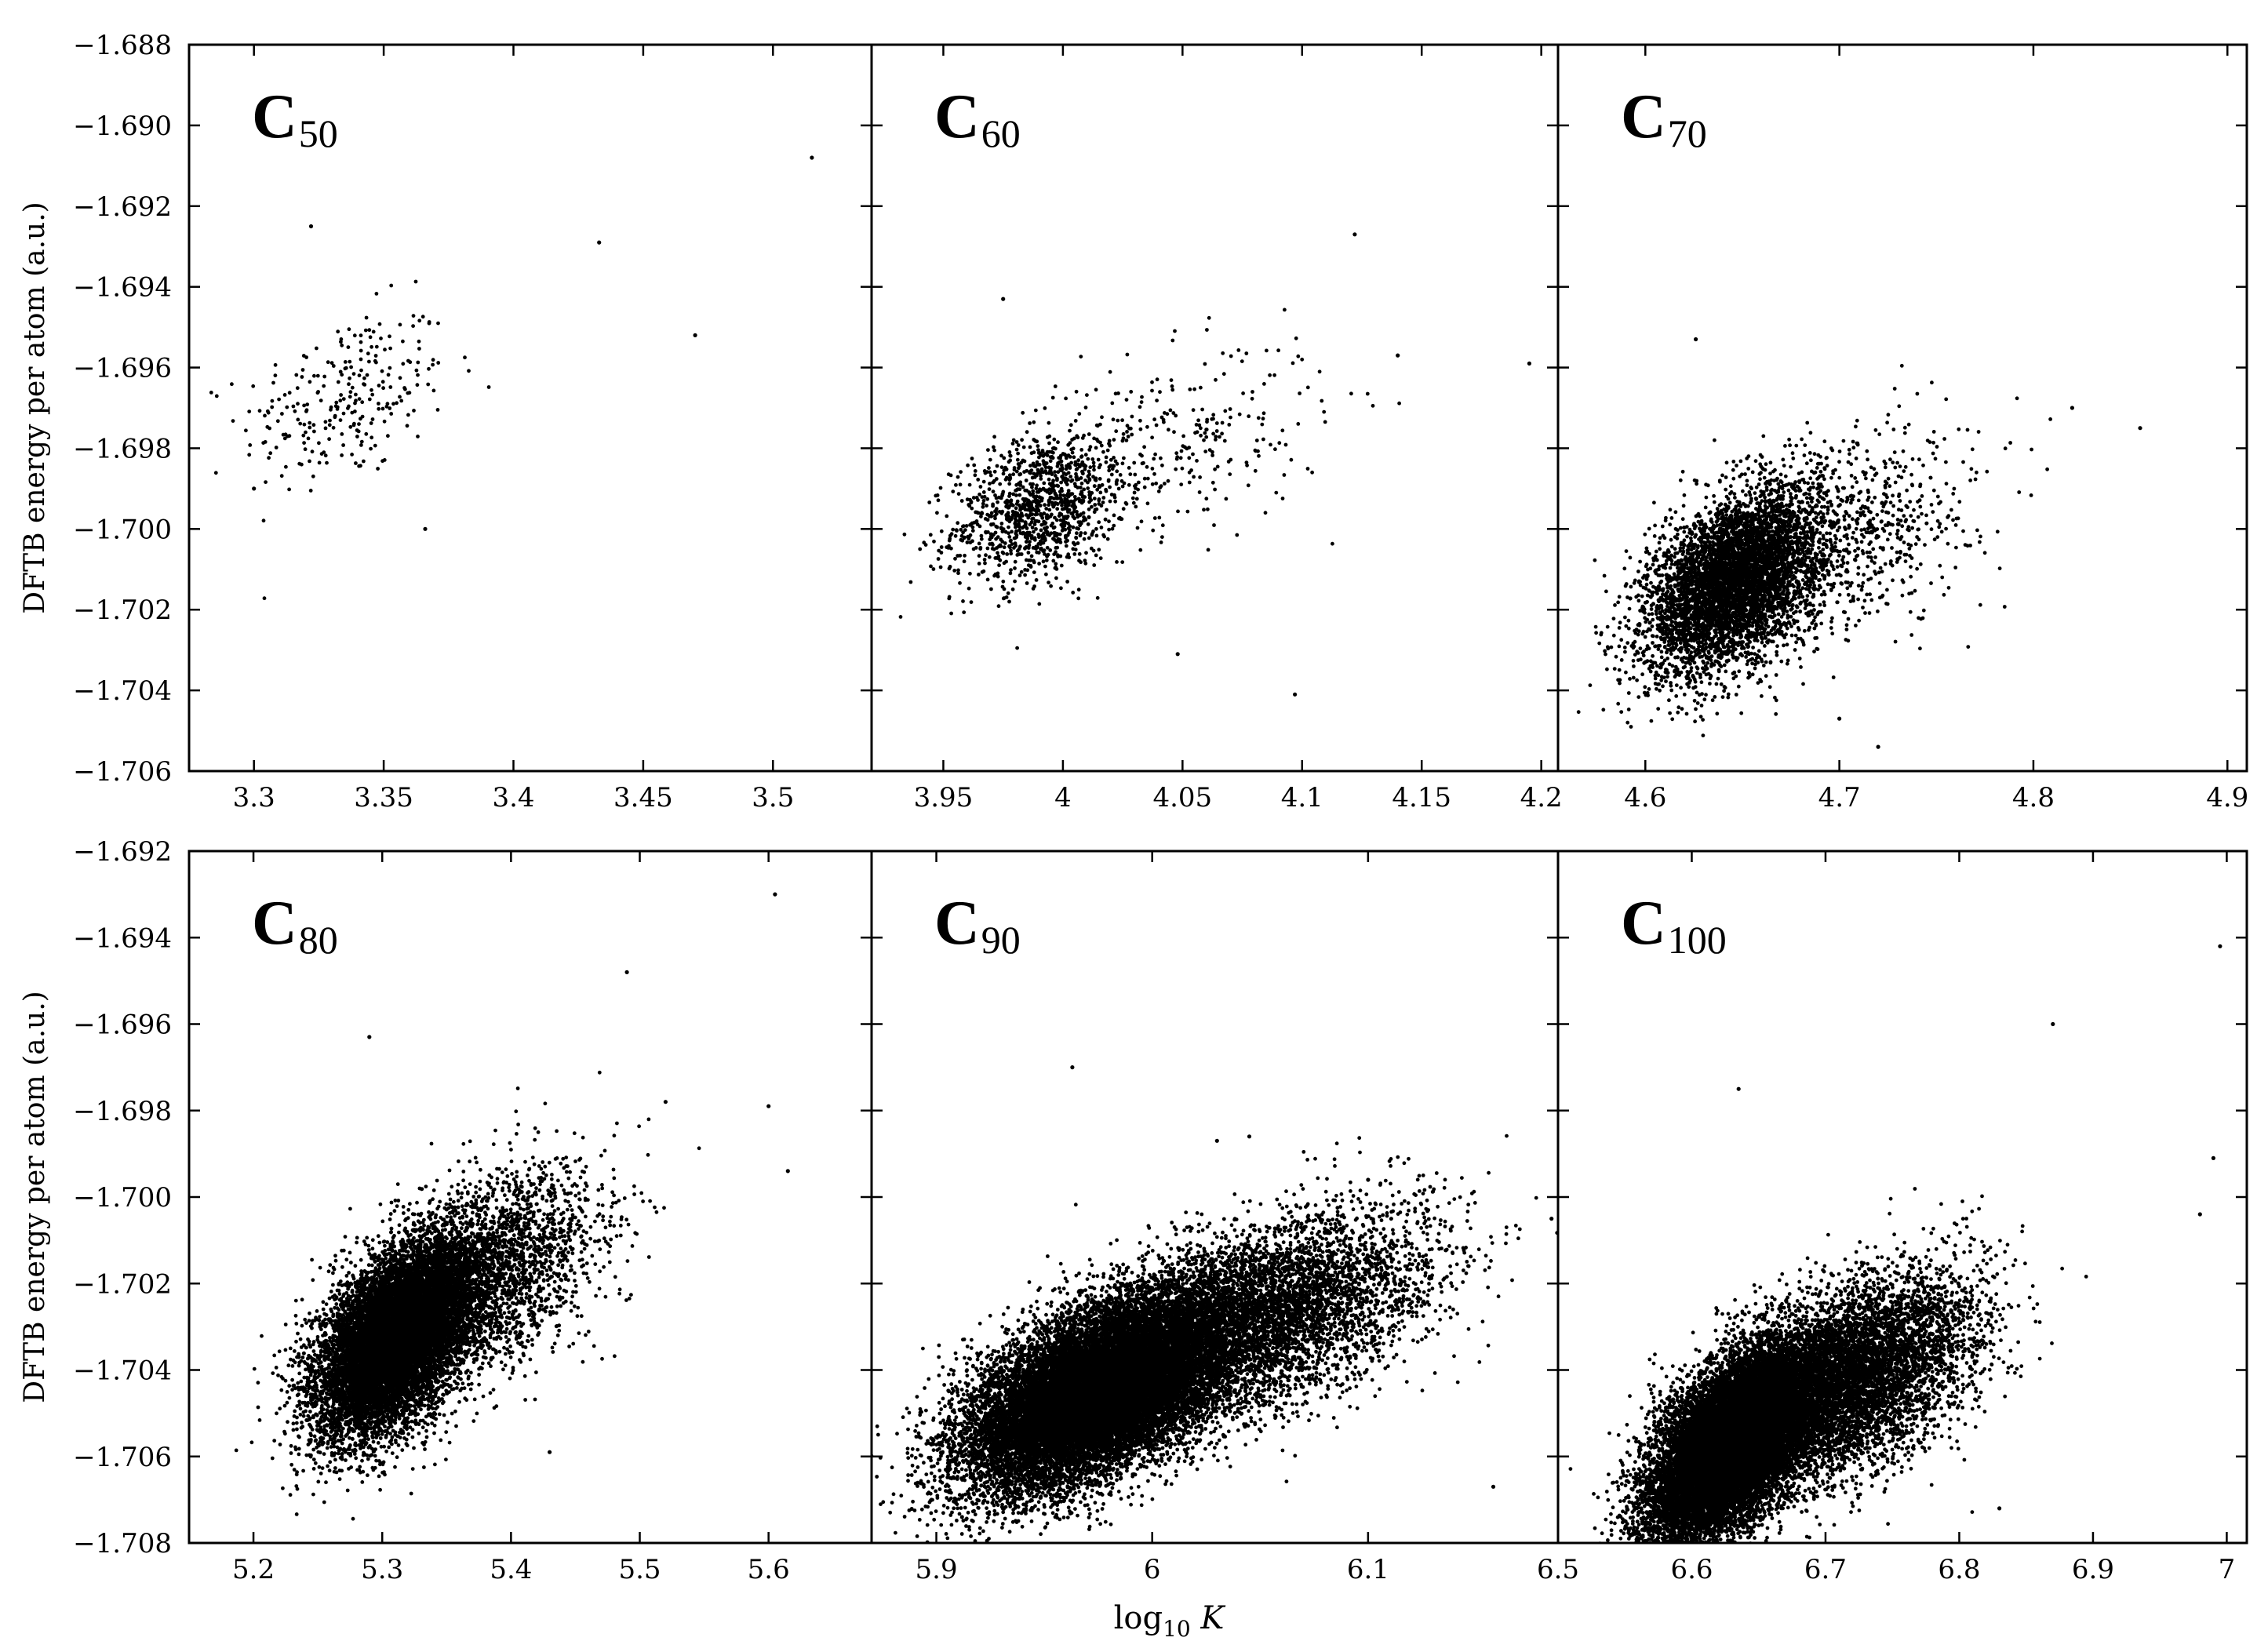  What do you see at coordinates (123, 369) in the screenshot?
I see `y-tick-label: −1.696` at bounding box center [123, 369].